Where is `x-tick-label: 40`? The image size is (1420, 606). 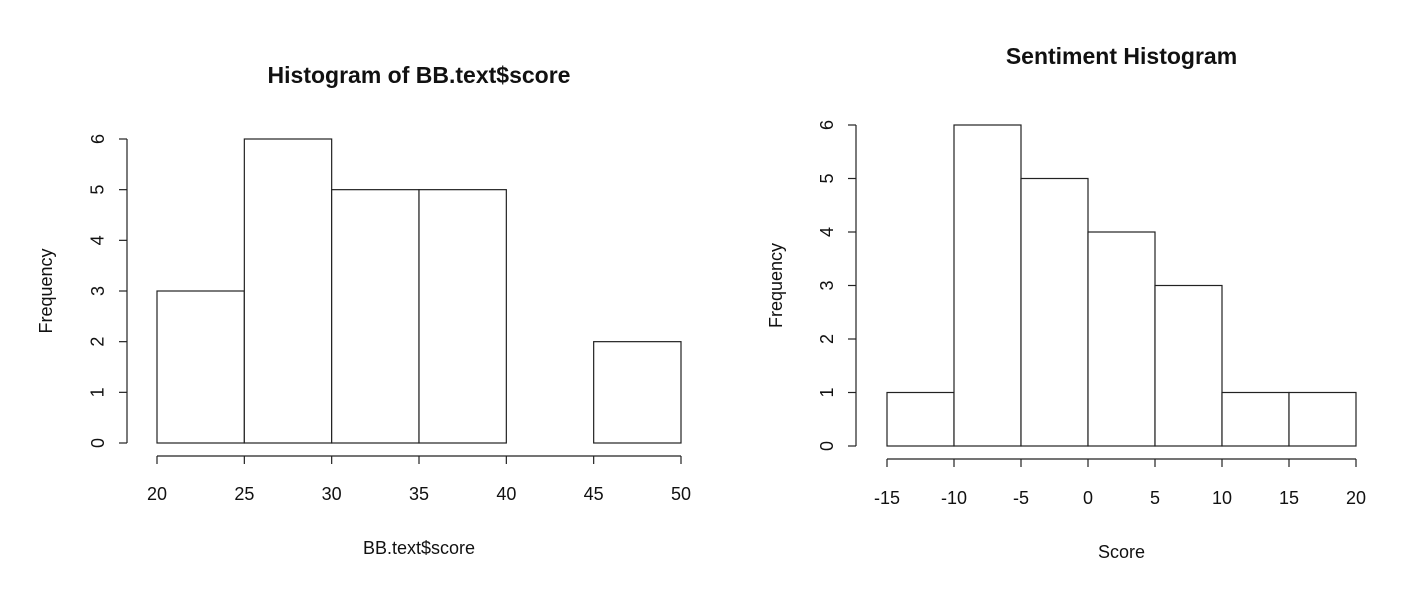
x-tick-label: 40 is located at coordinates (506, 494).